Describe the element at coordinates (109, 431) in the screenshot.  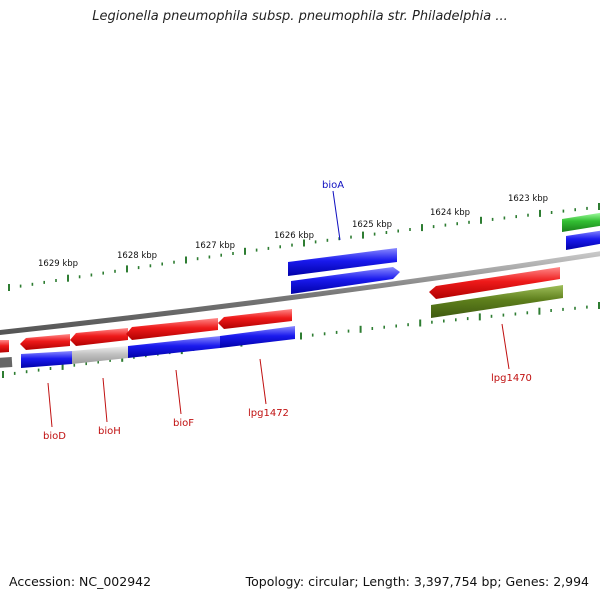
I see `gene-label-bioH: bioH` at that location.